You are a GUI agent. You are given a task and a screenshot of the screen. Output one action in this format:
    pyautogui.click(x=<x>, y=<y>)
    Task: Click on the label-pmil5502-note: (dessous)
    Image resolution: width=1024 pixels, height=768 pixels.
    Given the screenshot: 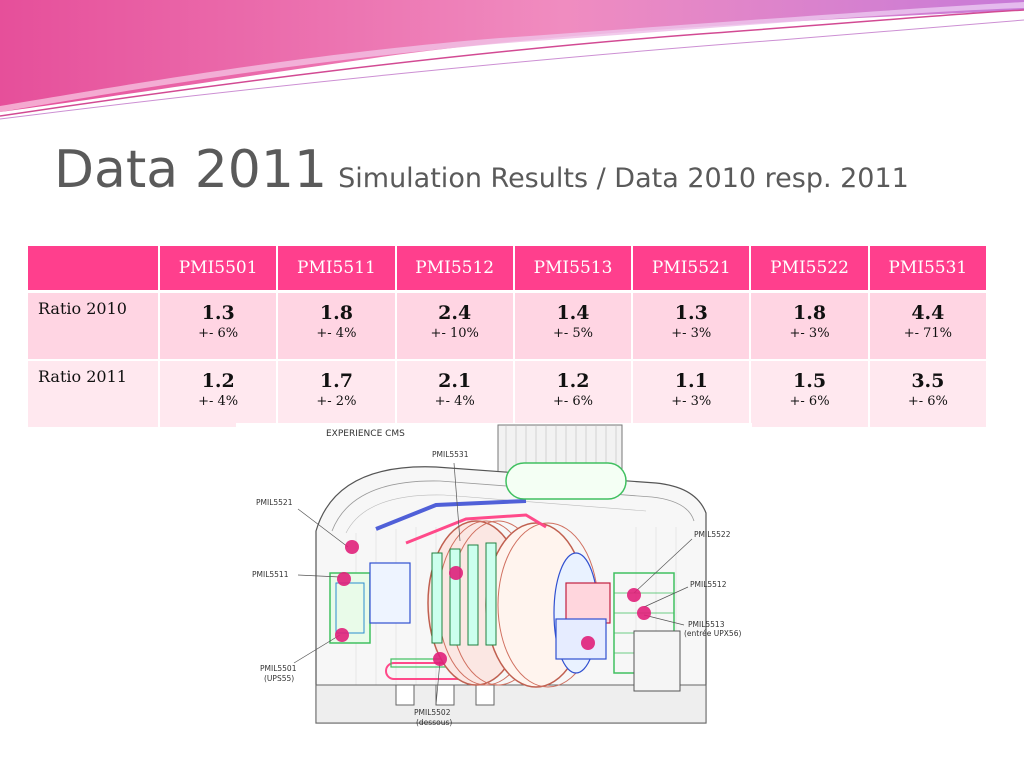 What is the action you would take?
    pyautogui.click(x=434, y=722)
    